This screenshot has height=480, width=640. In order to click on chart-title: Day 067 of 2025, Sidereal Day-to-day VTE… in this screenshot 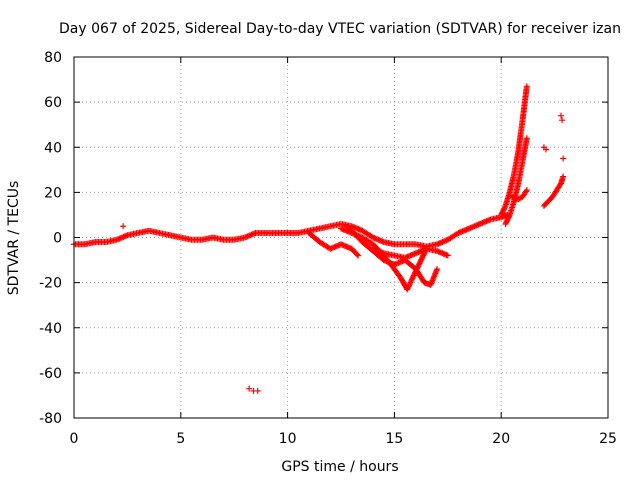, I will do `click(340, 29)`.